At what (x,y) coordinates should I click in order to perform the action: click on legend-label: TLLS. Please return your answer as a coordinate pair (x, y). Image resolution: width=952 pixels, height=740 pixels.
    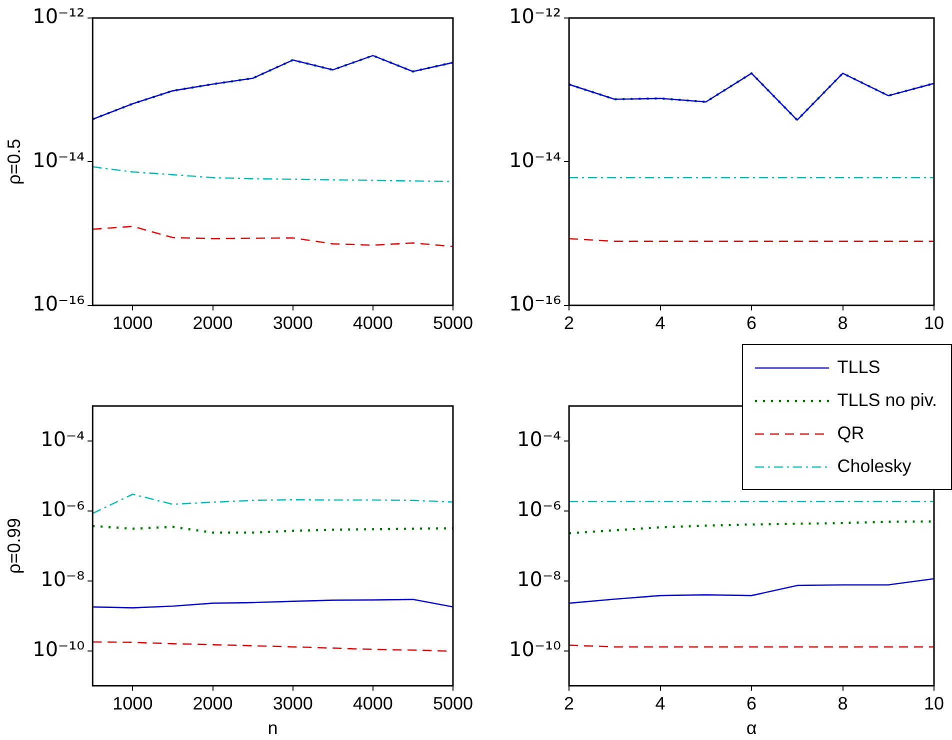
    Looking at the image, I should click on (858, 367).